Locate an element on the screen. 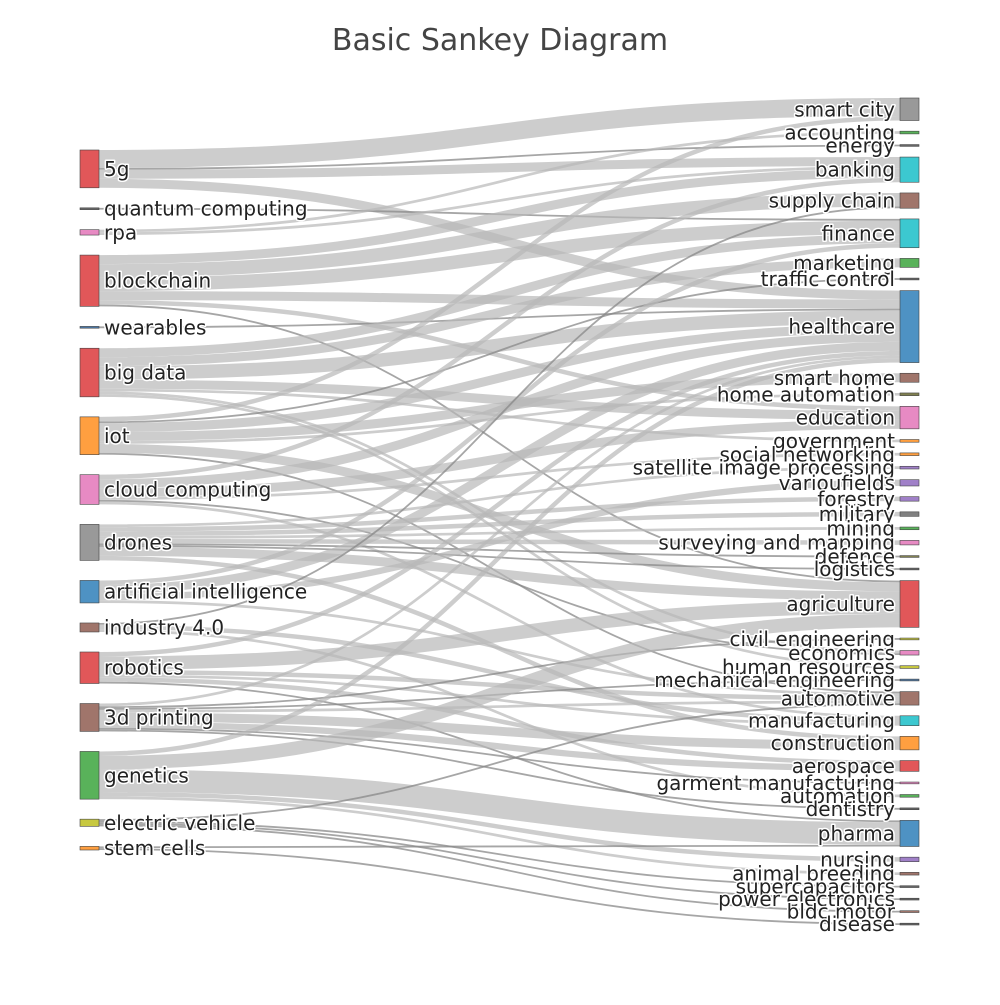 The width and height of the screenshot is (1000, 1005). link-rpa-to-banking is located at coordinates (499, 201).